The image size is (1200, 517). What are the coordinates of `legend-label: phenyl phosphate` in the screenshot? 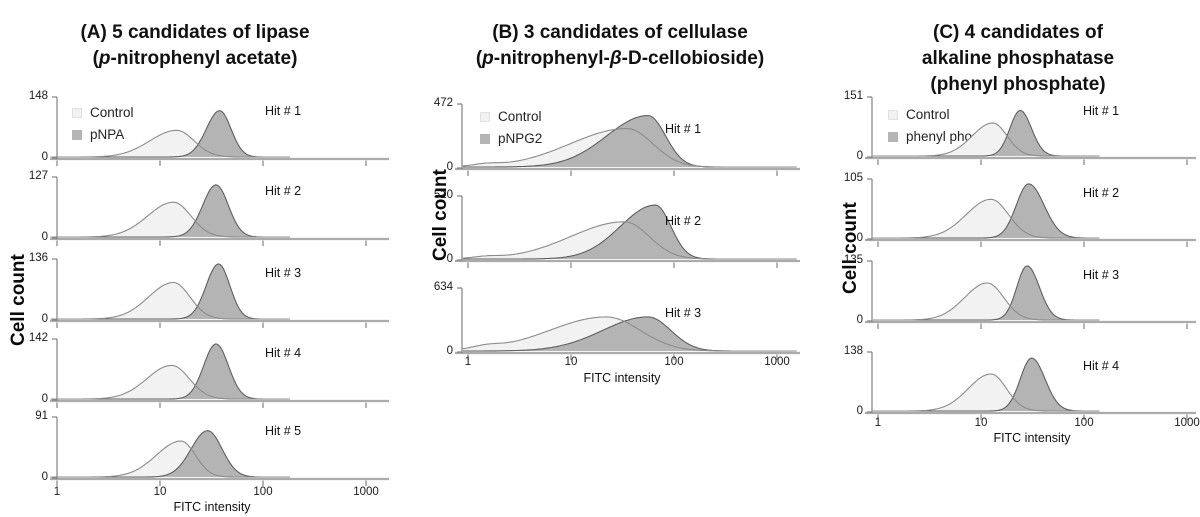 It's located at (959, 136).